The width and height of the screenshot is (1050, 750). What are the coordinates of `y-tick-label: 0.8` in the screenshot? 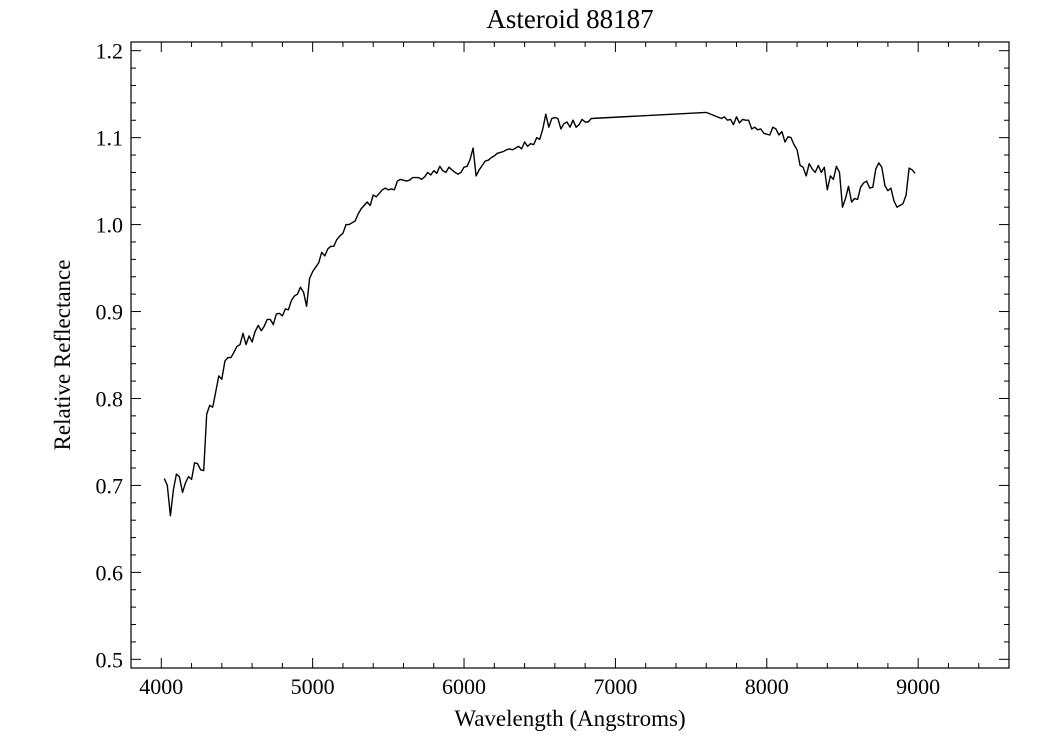 It's located at (110, 398).